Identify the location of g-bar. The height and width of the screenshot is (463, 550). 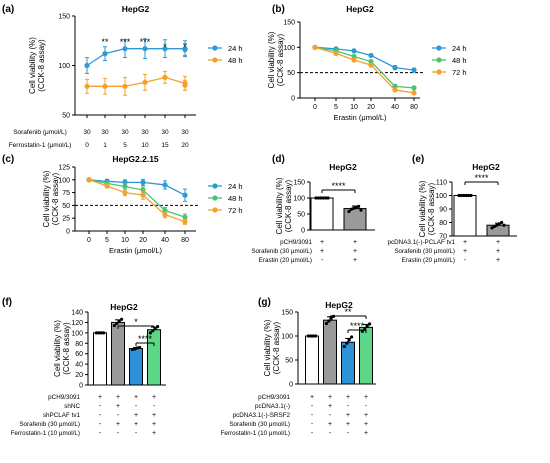
(330, 352).